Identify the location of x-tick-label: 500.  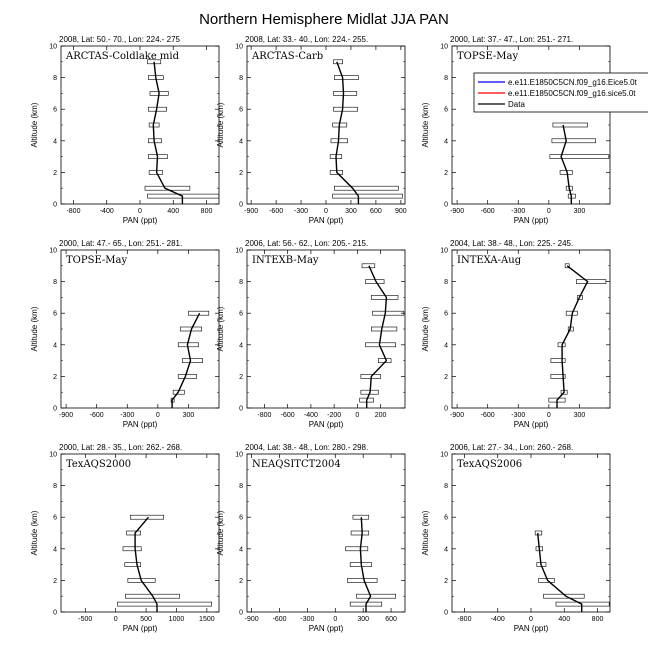
(146, 619).